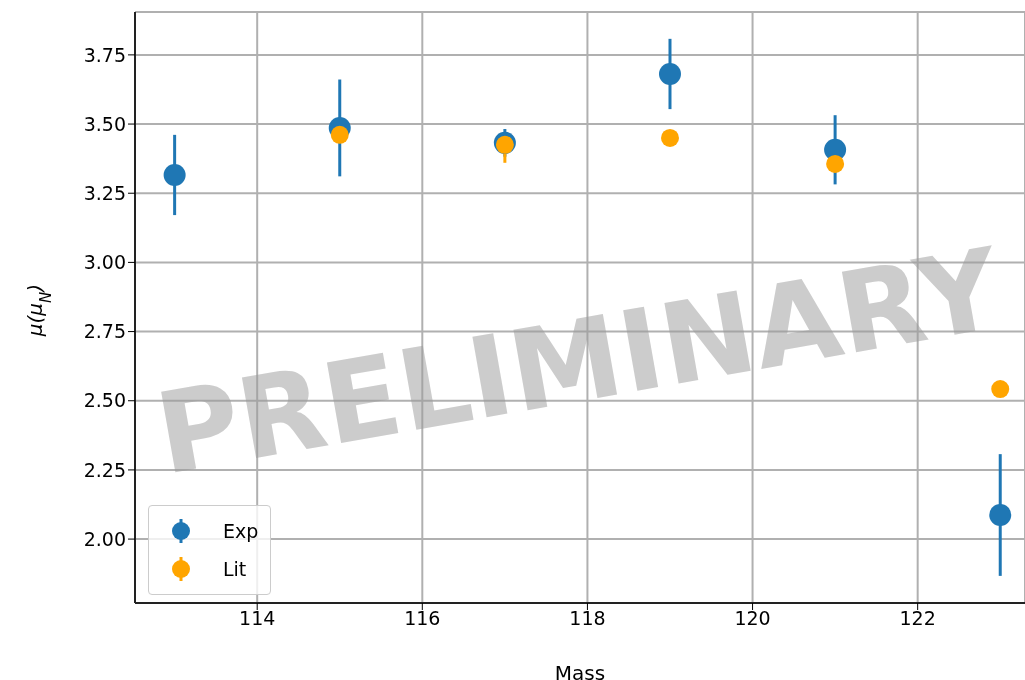 The height and width of the screenshot is (680, 1025). I want to click on y-tick-label: 2.50, so click(104, 400).